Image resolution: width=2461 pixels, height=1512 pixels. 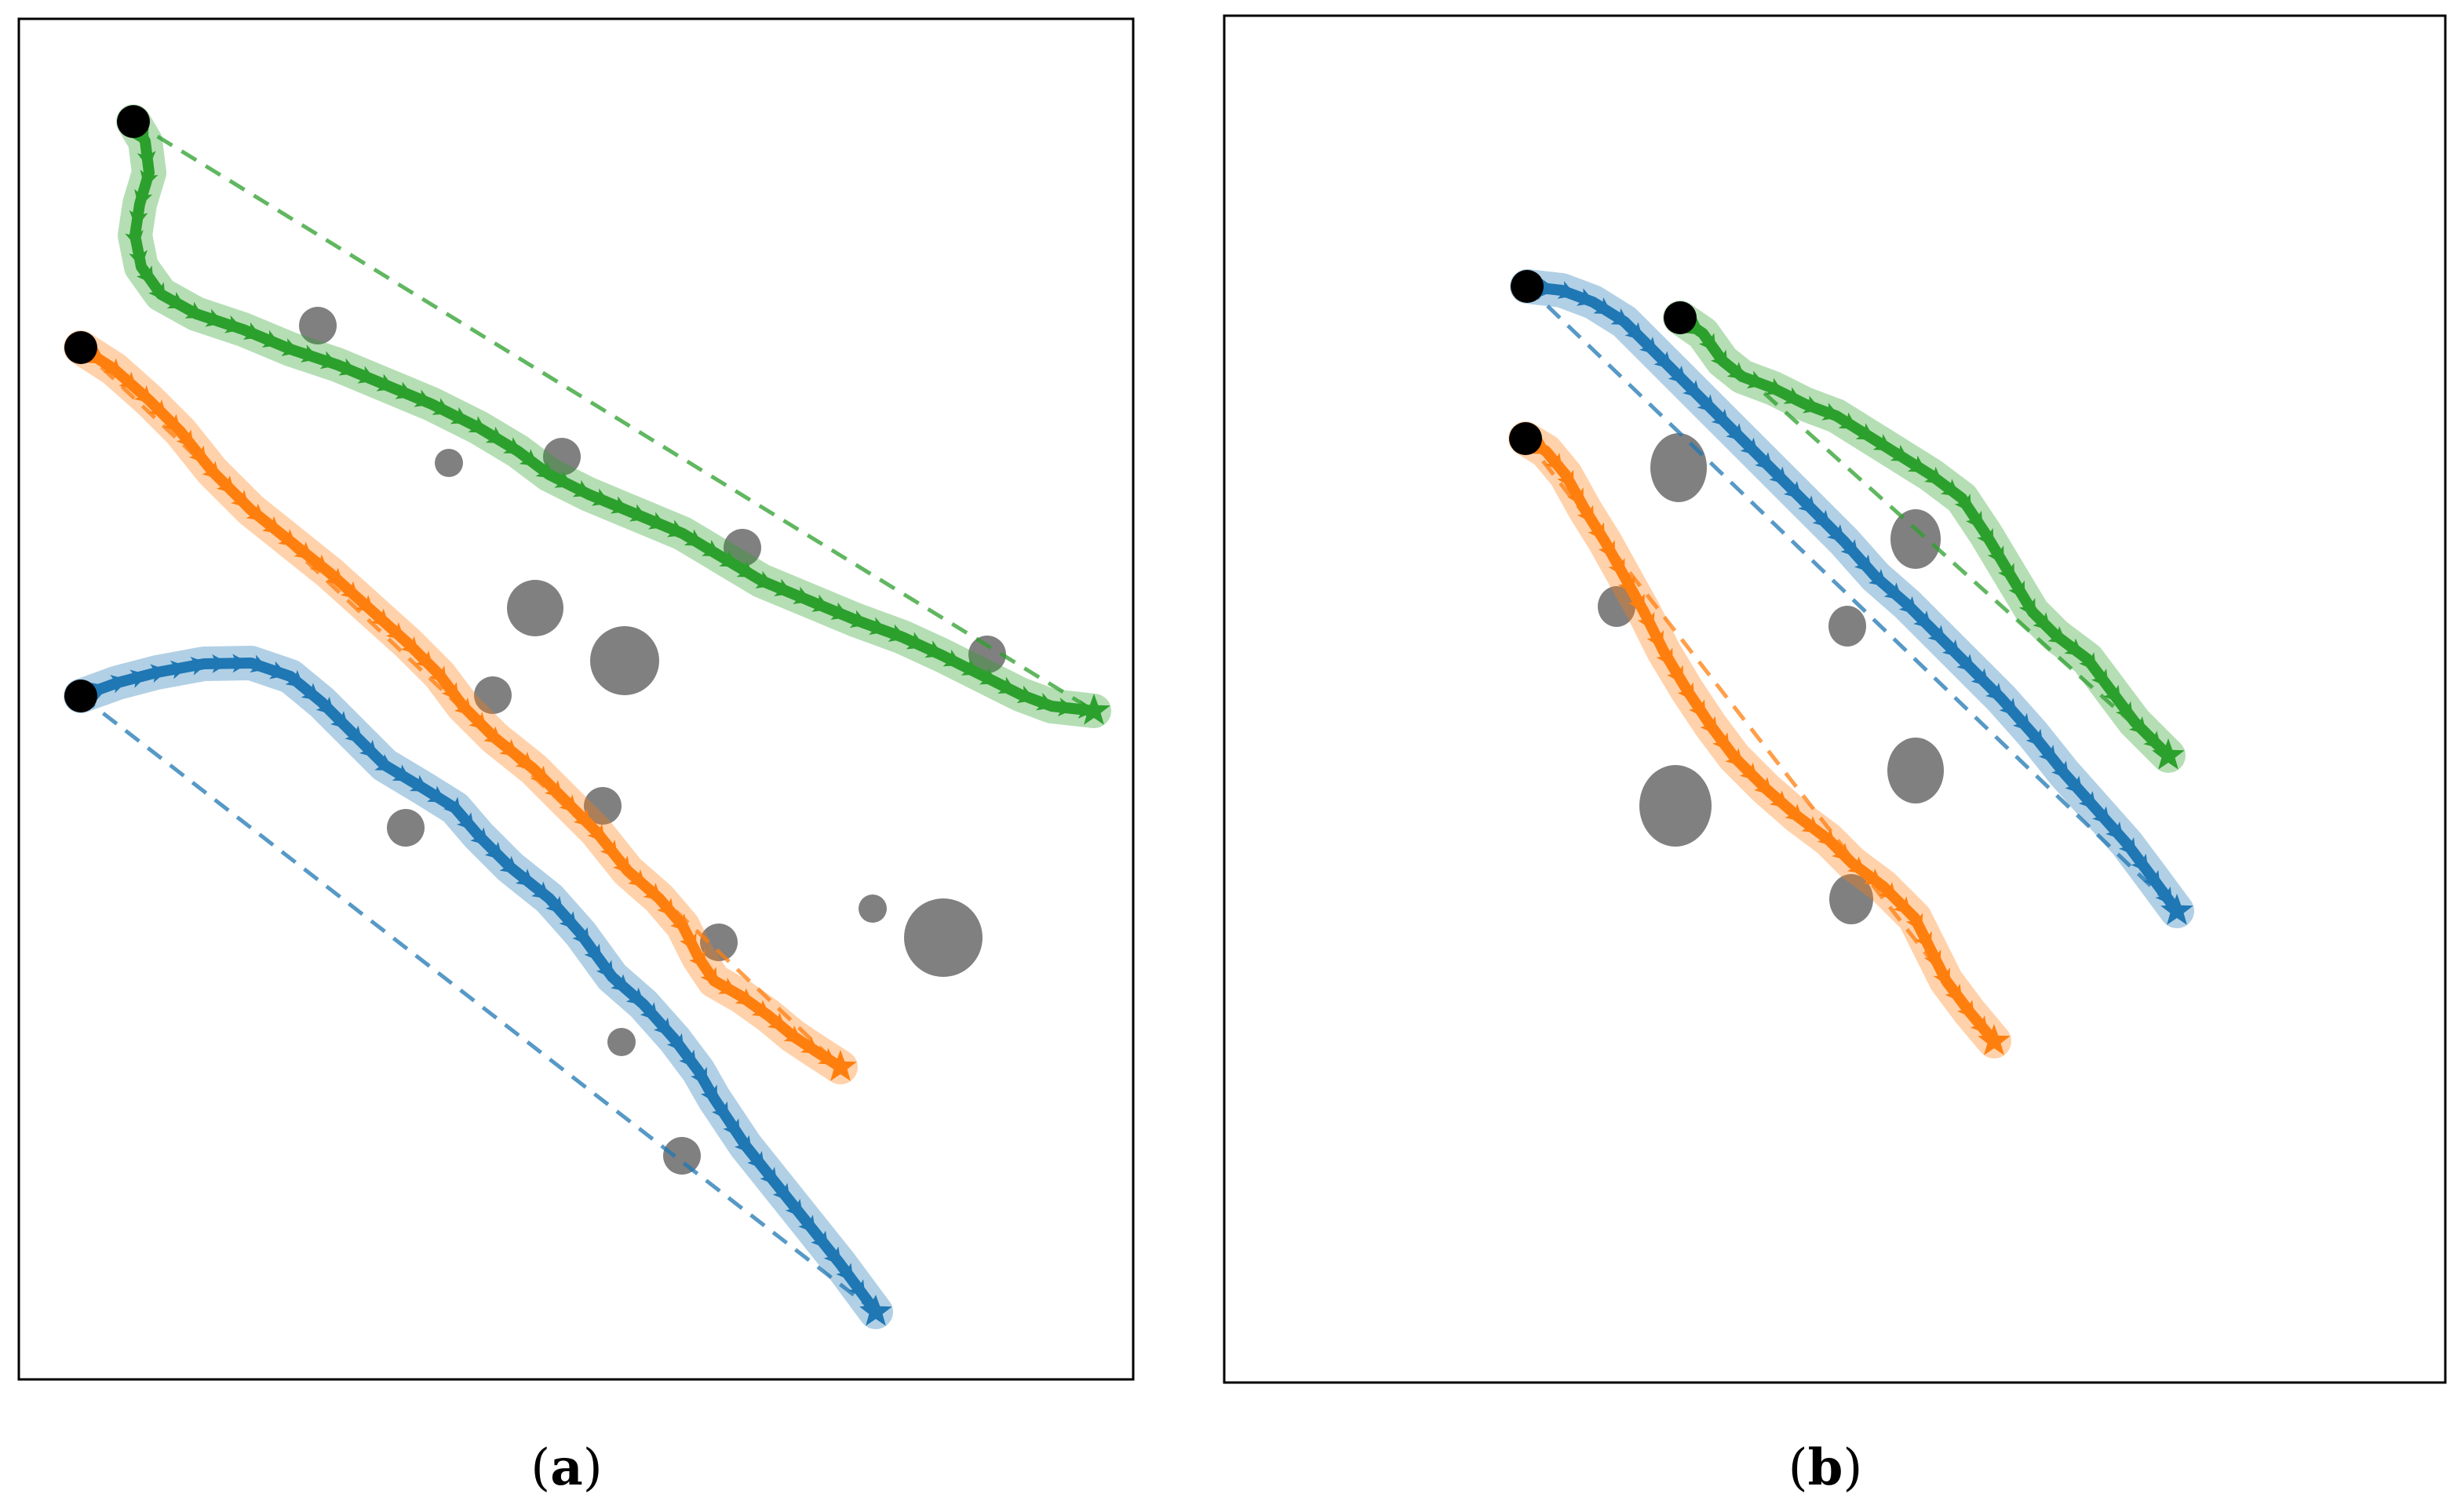 I want to click on start-dot-marker, so click(x=133, y=122).